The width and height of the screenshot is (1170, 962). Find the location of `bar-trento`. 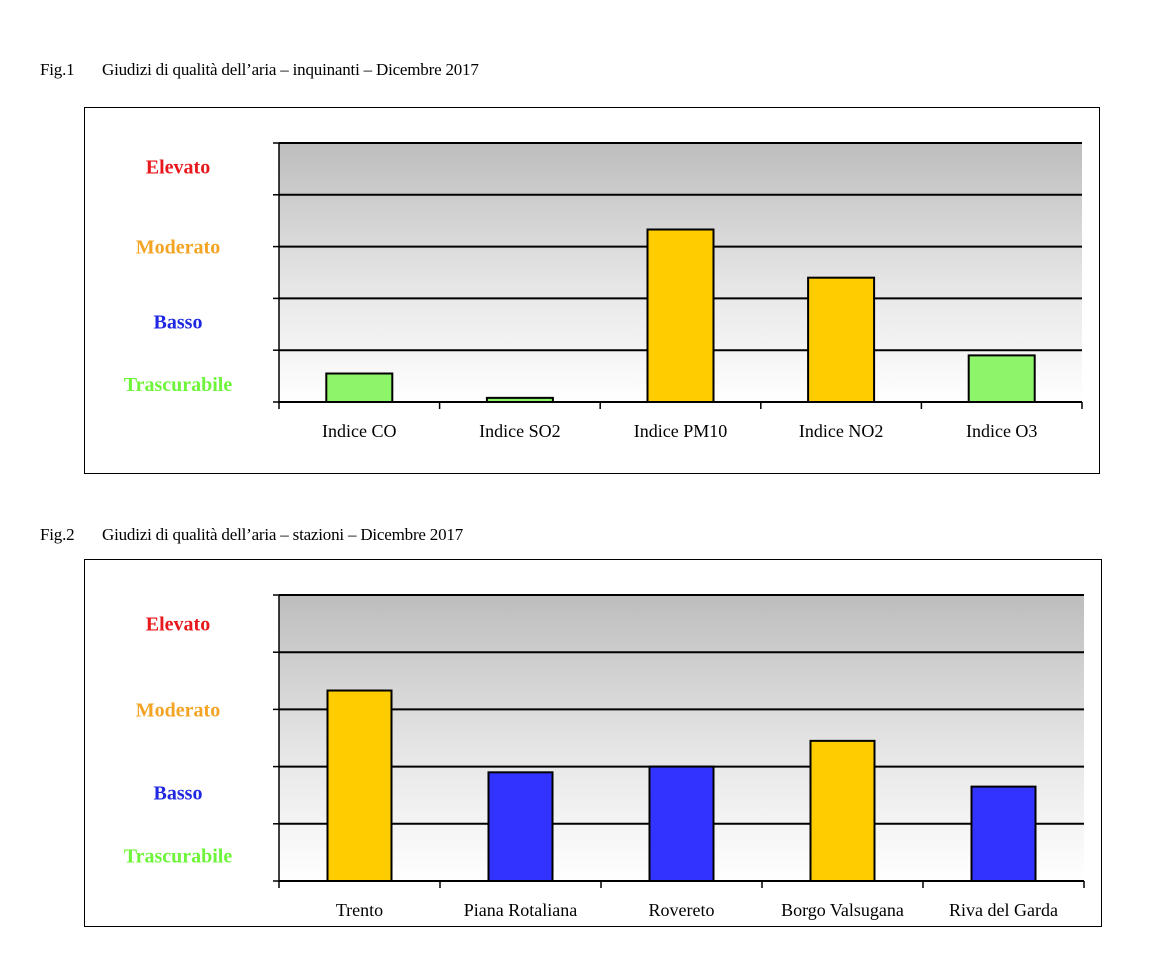

bar-trento is located at coordinates (359, 785).